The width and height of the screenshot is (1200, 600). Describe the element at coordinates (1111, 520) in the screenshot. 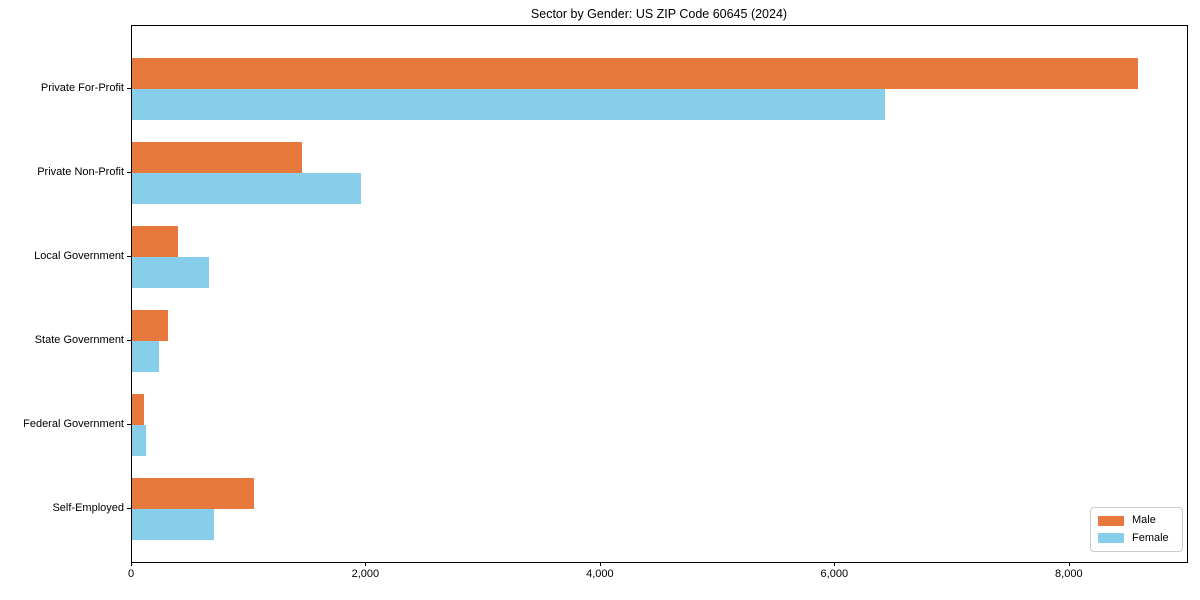

I see `legend-swatch-male` at that location.